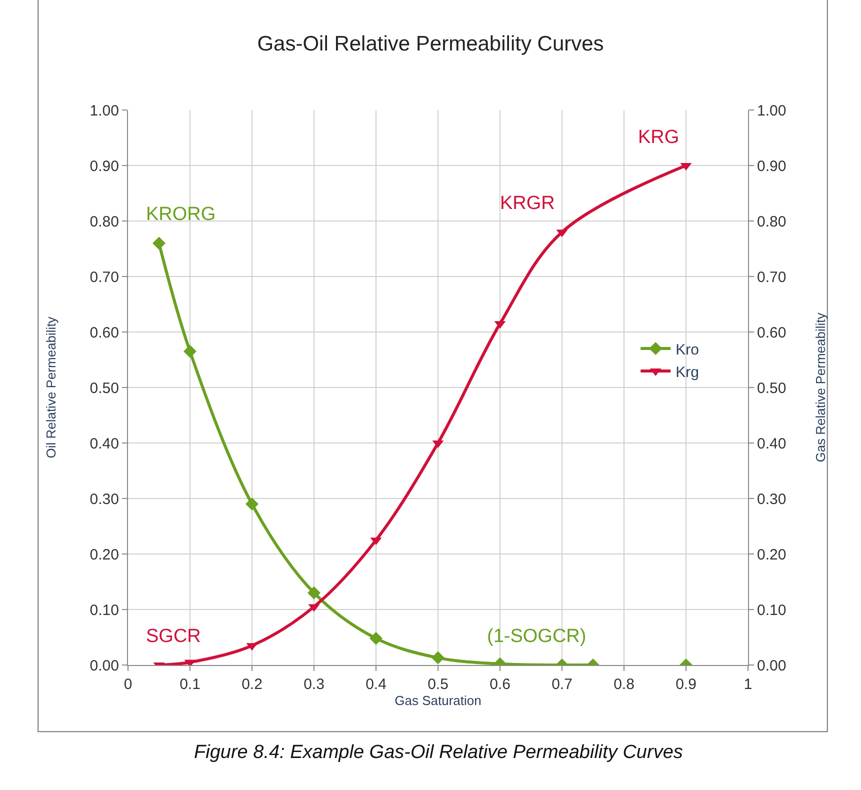 The width and height of the screenshot is (861, 790). Describe the element at coordinates (771, 665) in the screenshot. I see `y2-tick-label: 0.00` at that location.